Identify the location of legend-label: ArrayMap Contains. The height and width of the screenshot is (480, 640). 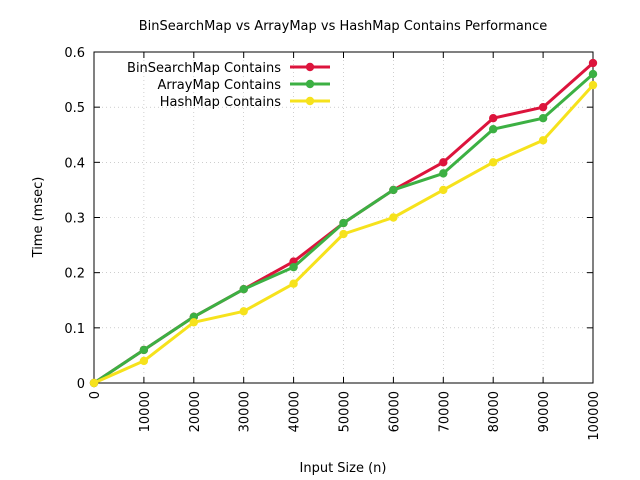
(219, 85).